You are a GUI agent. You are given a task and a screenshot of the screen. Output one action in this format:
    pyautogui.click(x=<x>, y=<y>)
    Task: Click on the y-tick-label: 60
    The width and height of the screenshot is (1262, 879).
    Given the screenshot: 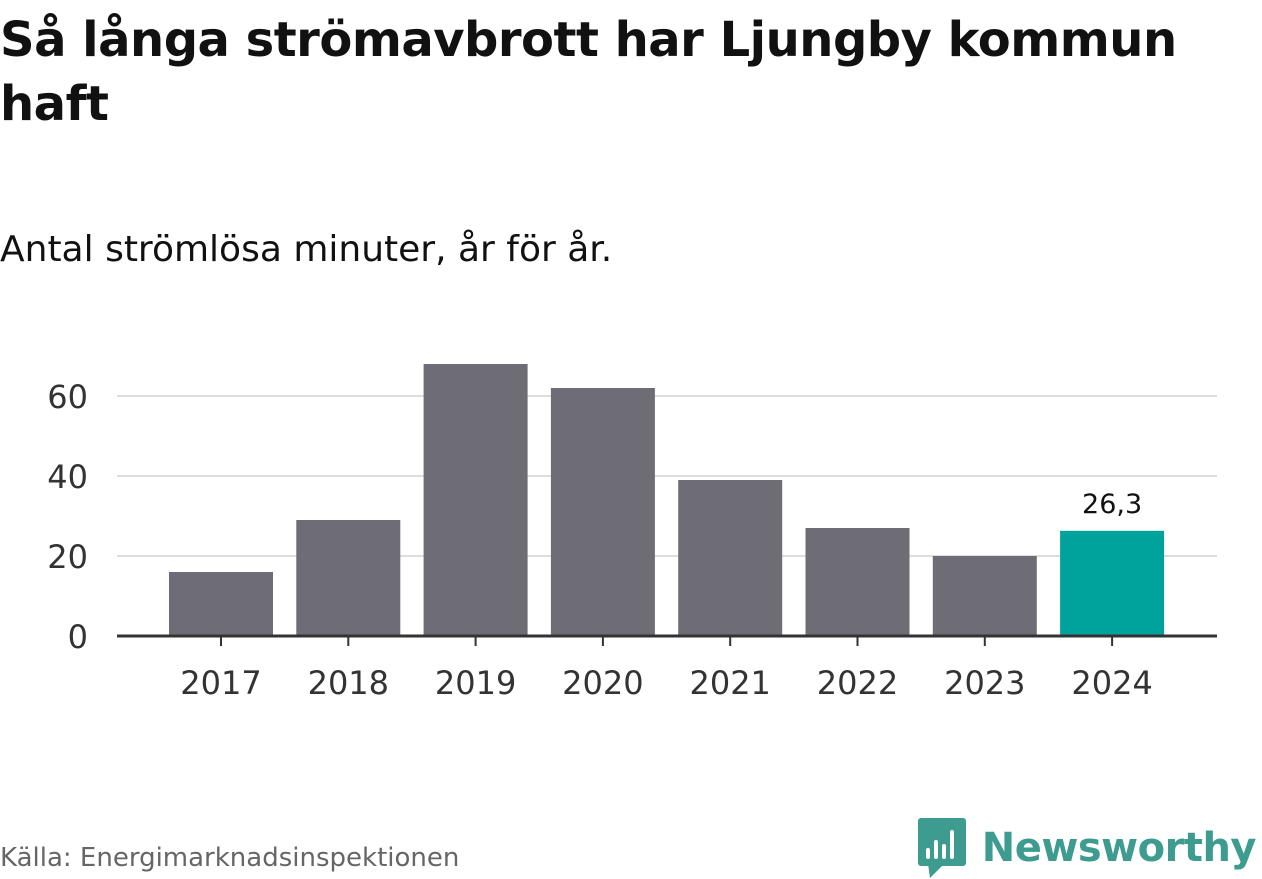 What is the action you would take?
    pyautogui.click(x=67, y=397)
    